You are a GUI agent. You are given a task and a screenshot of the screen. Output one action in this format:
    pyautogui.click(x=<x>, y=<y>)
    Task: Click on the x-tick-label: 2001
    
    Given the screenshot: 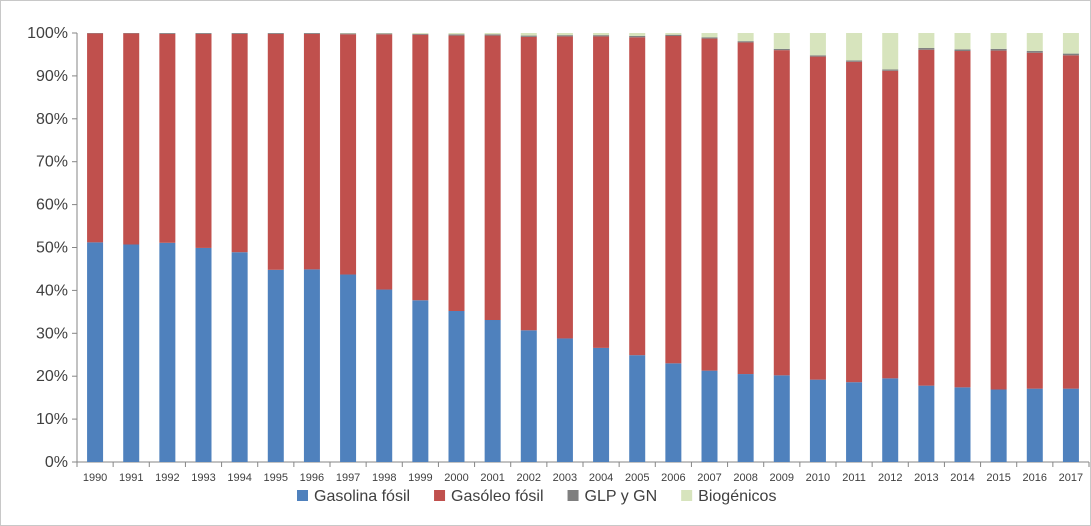 What is the action you would take?
    pyautogui.click(x=492, y=478)
    